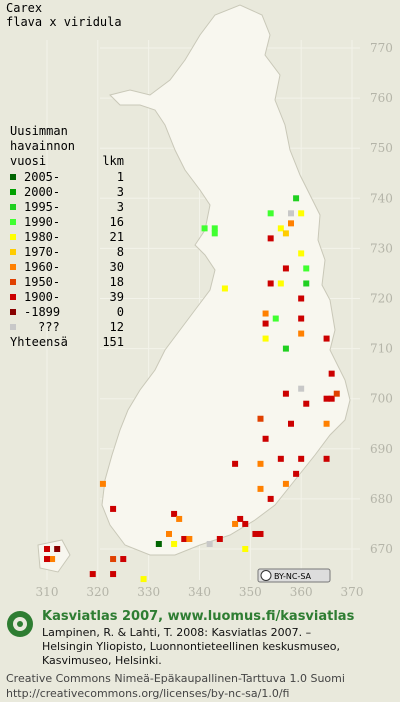 The height and width of the screenshot is (702, 400). I want to click on legend-count: 39, so click(117, 297).